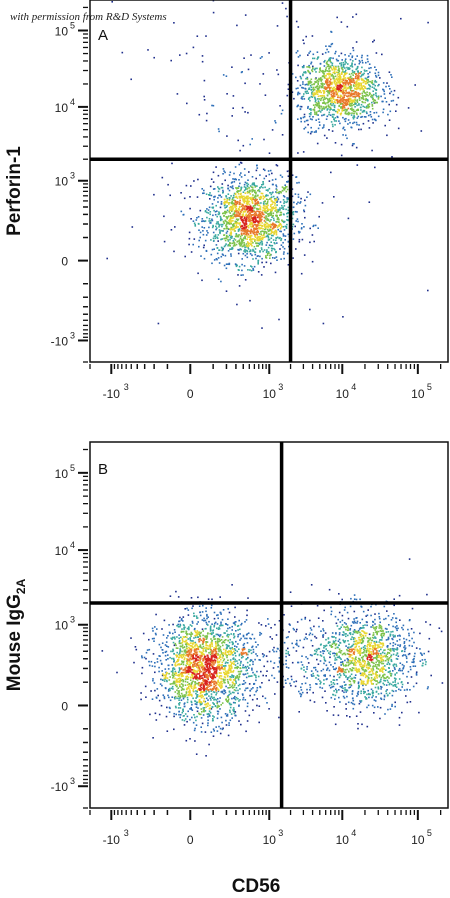 This screenshot has width=450, height=898. I want to click on x-tick-exponent: 3, so click(280, 387).